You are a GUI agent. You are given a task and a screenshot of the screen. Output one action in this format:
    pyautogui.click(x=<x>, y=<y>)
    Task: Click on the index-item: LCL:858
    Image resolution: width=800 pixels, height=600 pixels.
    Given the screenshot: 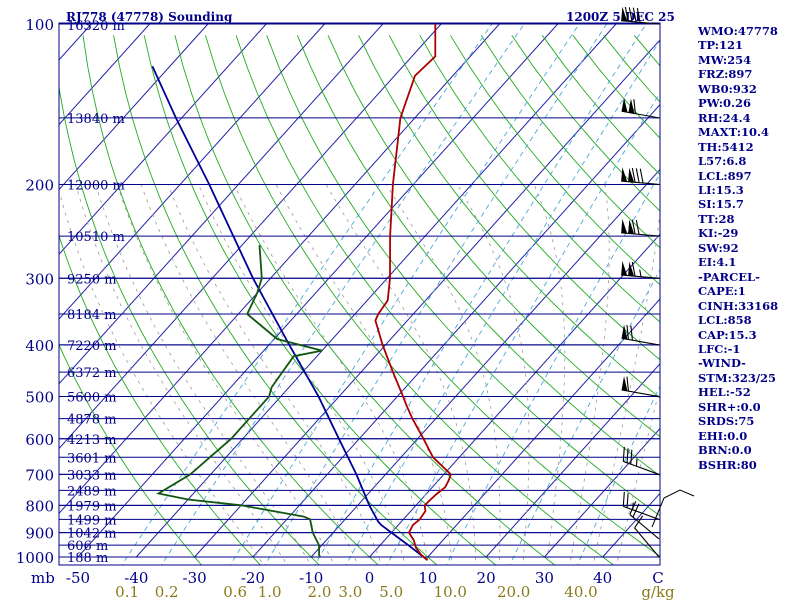 What is the action you would take?
    pyautogui.click(x=725, y=320)
    